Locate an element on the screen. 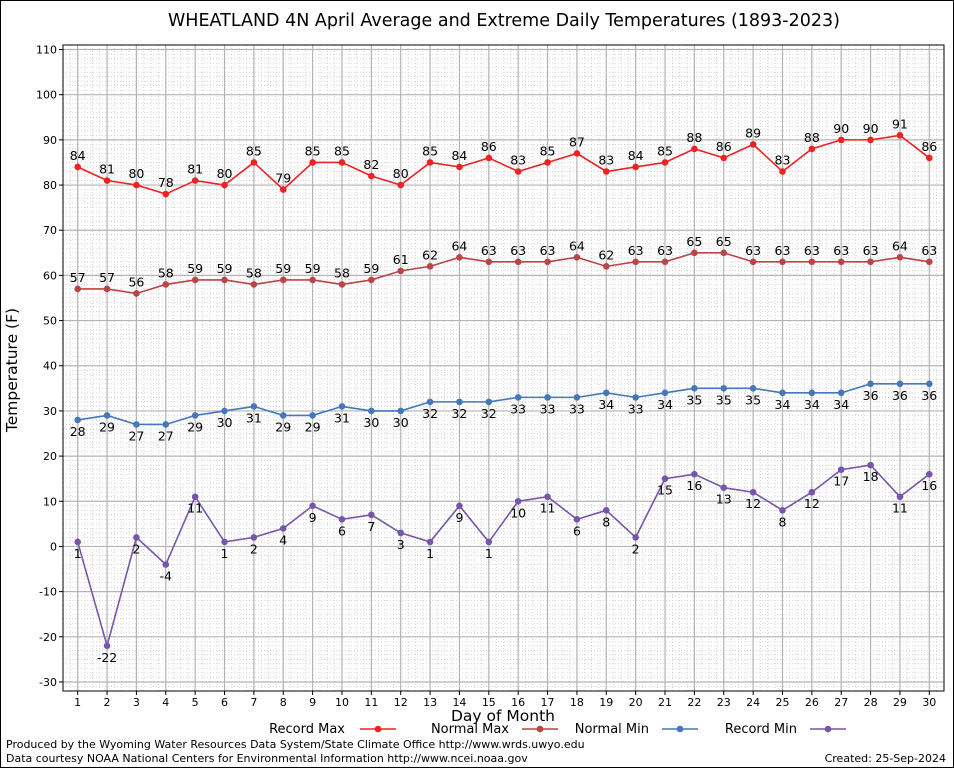  record-min-data-label: 8 is located at coordinates (783, 521).